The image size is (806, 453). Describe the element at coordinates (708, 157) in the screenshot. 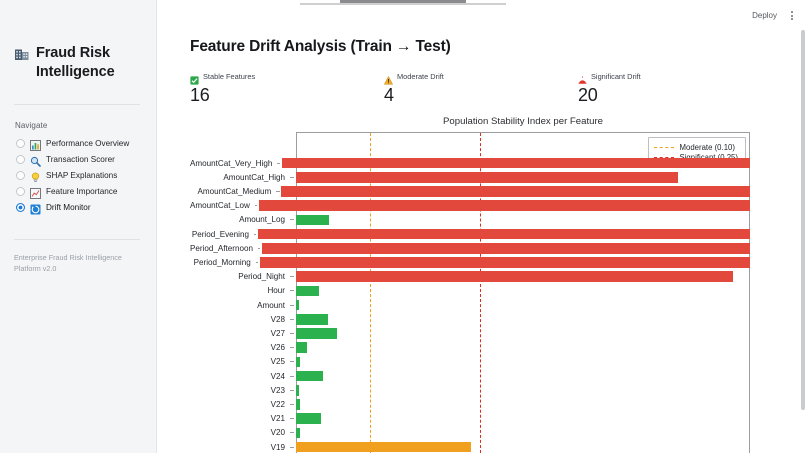

I see `legend-label: Significant (0.25)` at that location.